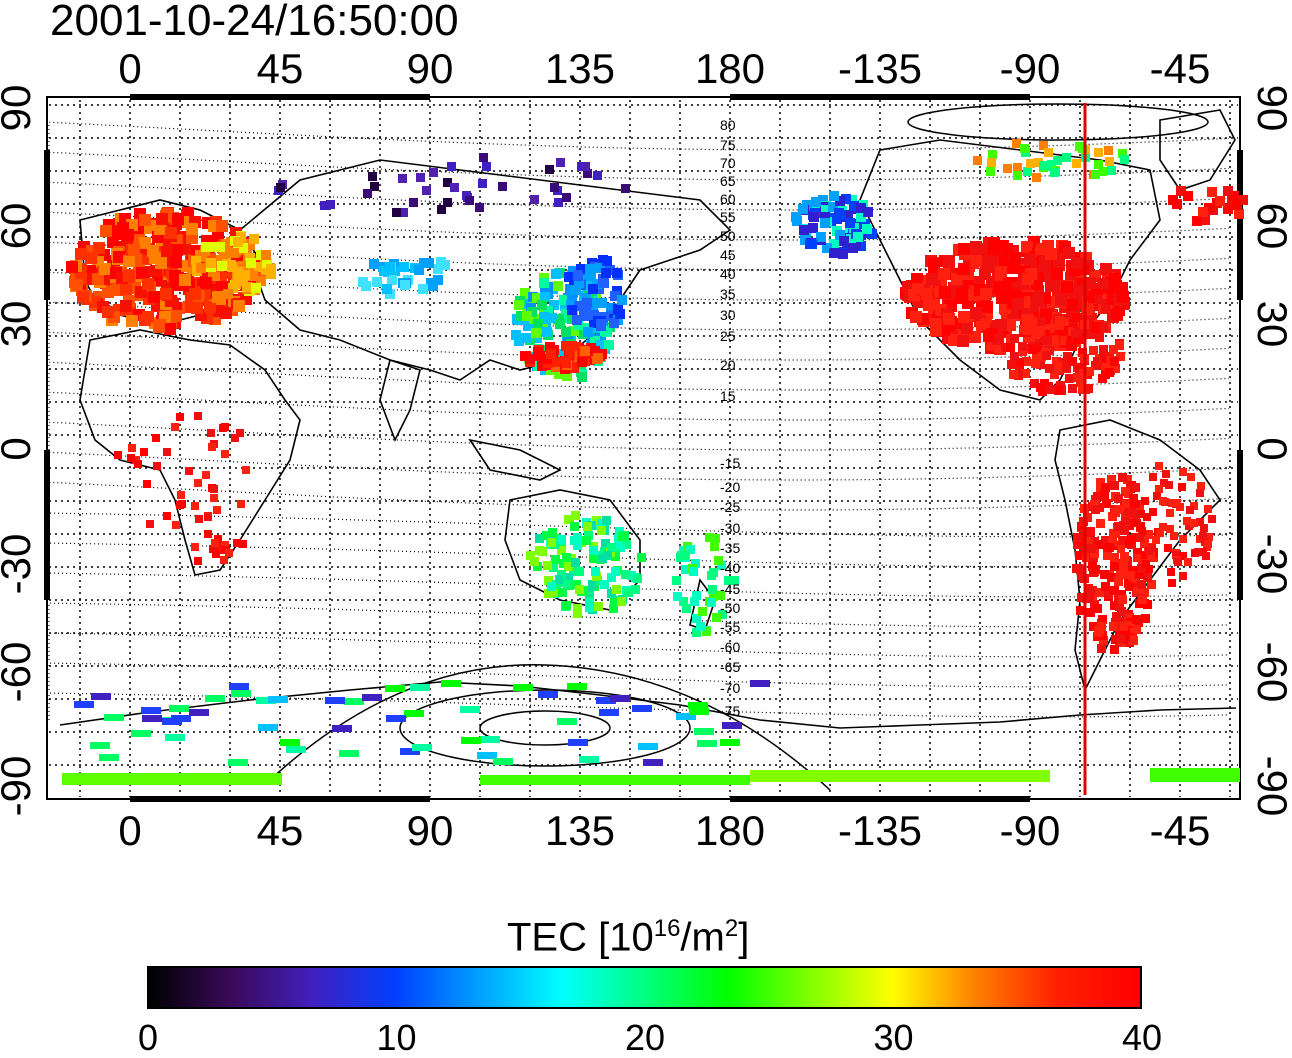 The width and height of the screenshot is (1292, 1058). What do you see at coordinates (728, 125) in the screenshot?
I see `contour-label: 80` at bounding box center [728, 125].